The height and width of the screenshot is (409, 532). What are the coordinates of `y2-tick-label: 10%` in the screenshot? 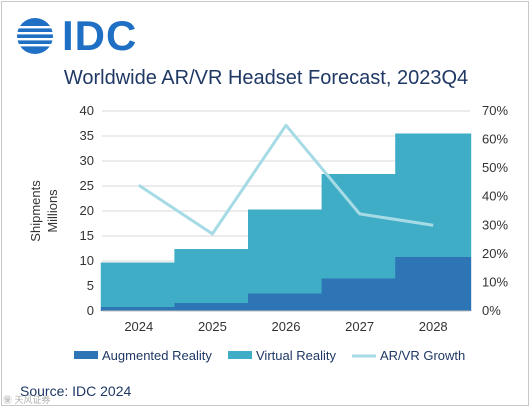 It's located at (495, 281).